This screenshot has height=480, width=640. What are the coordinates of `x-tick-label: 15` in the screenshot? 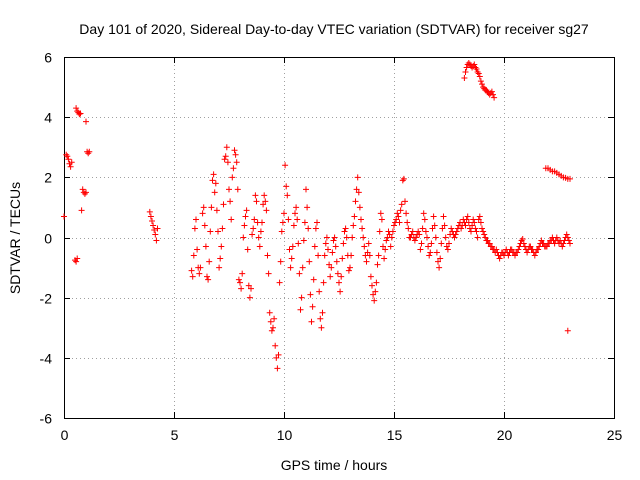 It's located at (395, 435).